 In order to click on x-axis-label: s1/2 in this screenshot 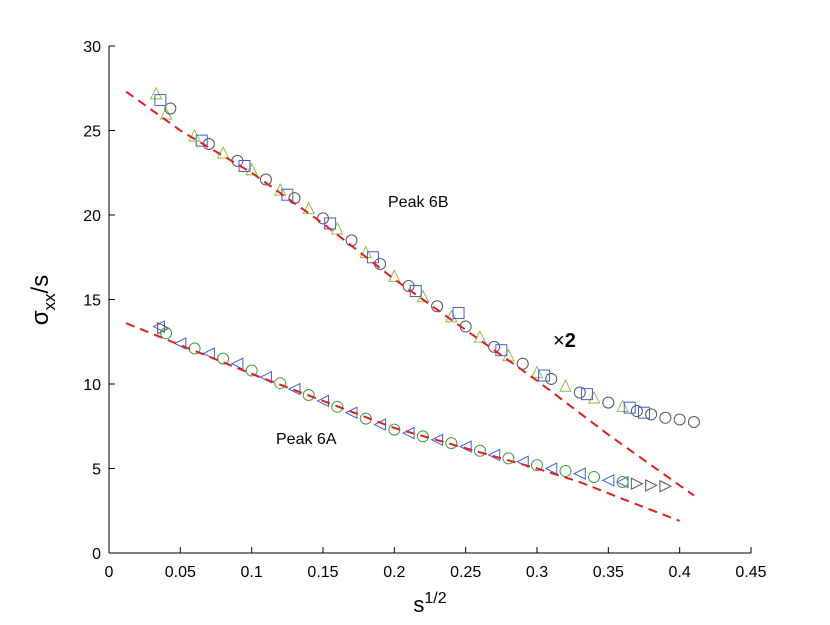, I will do `click(429, 603)`.